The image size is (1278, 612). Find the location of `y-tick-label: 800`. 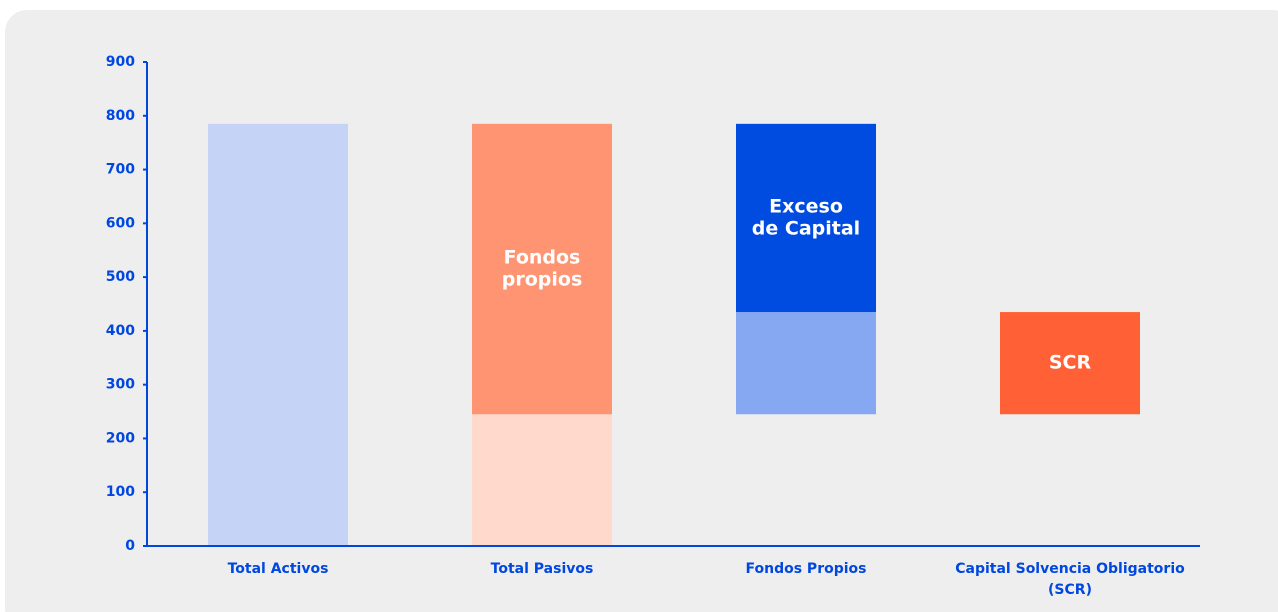

y-tick-label: 800 is located at coordinates (120, 116).